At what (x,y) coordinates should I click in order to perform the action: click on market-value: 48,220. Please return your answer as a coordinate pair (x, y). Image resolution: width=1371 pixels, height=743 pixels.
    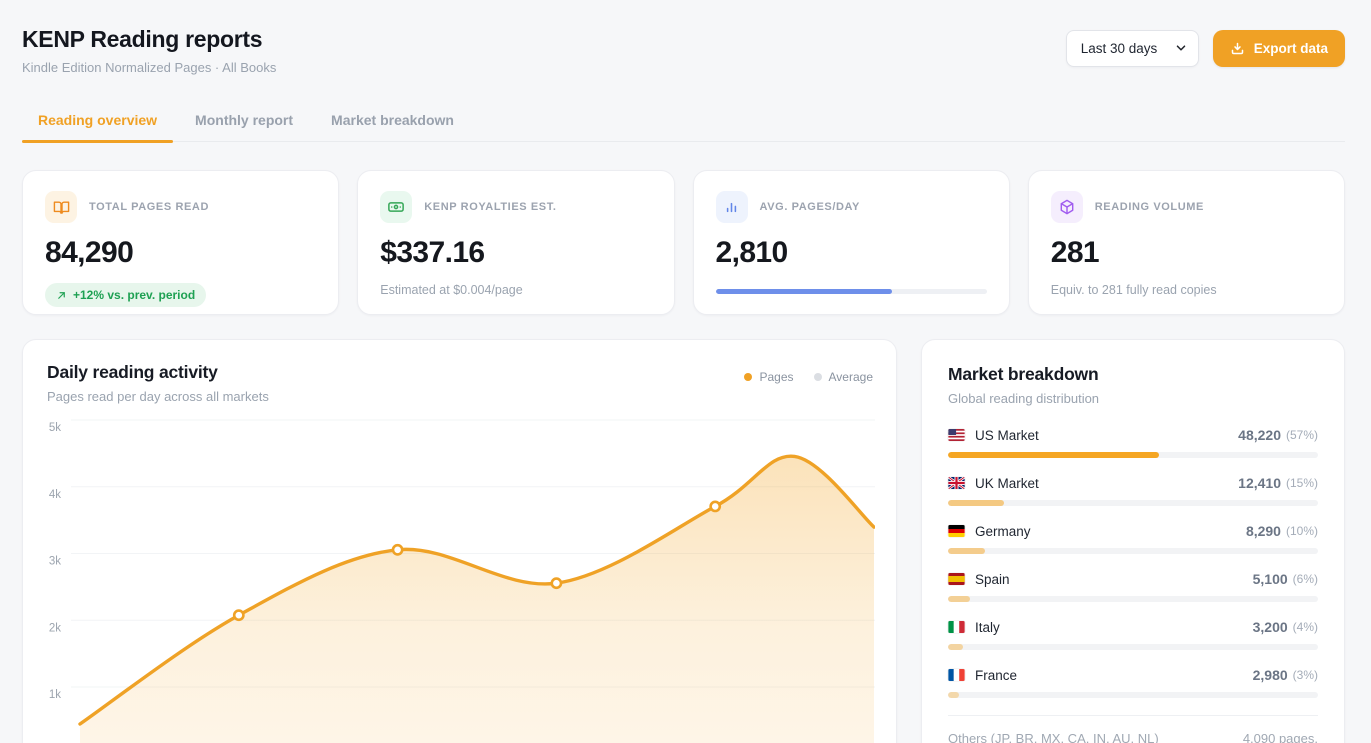
    Looking at the image, I should click on (1259, 435).